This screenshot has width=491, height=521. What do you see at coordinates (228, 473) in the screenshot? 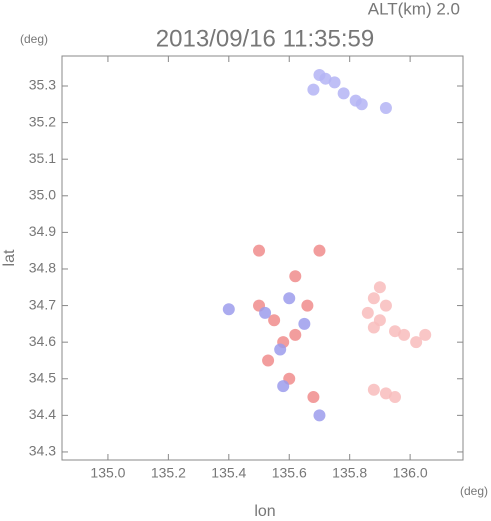
I see `x-tick-label: 135.4` at bounding box center [228, 473].